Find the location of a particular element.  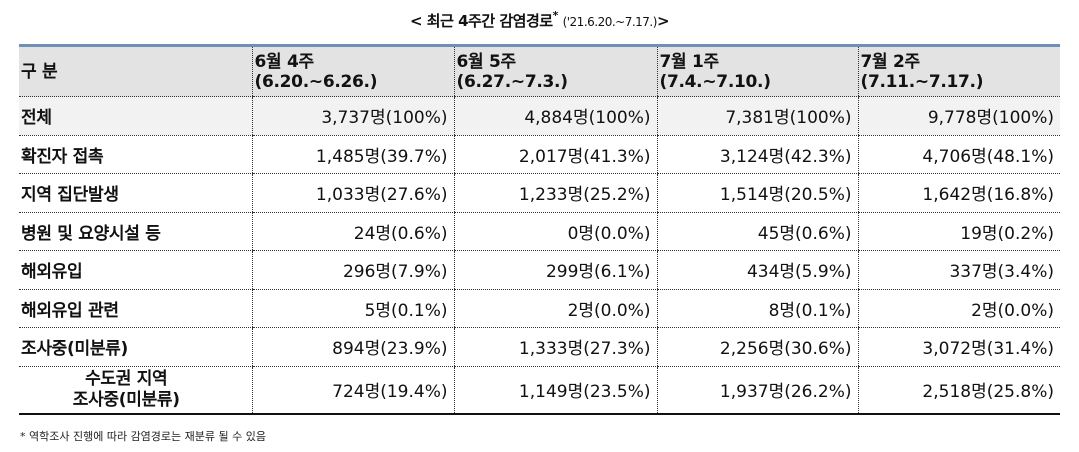

table-cell: 4,884명(100%) is located at coordinates (555, 116).